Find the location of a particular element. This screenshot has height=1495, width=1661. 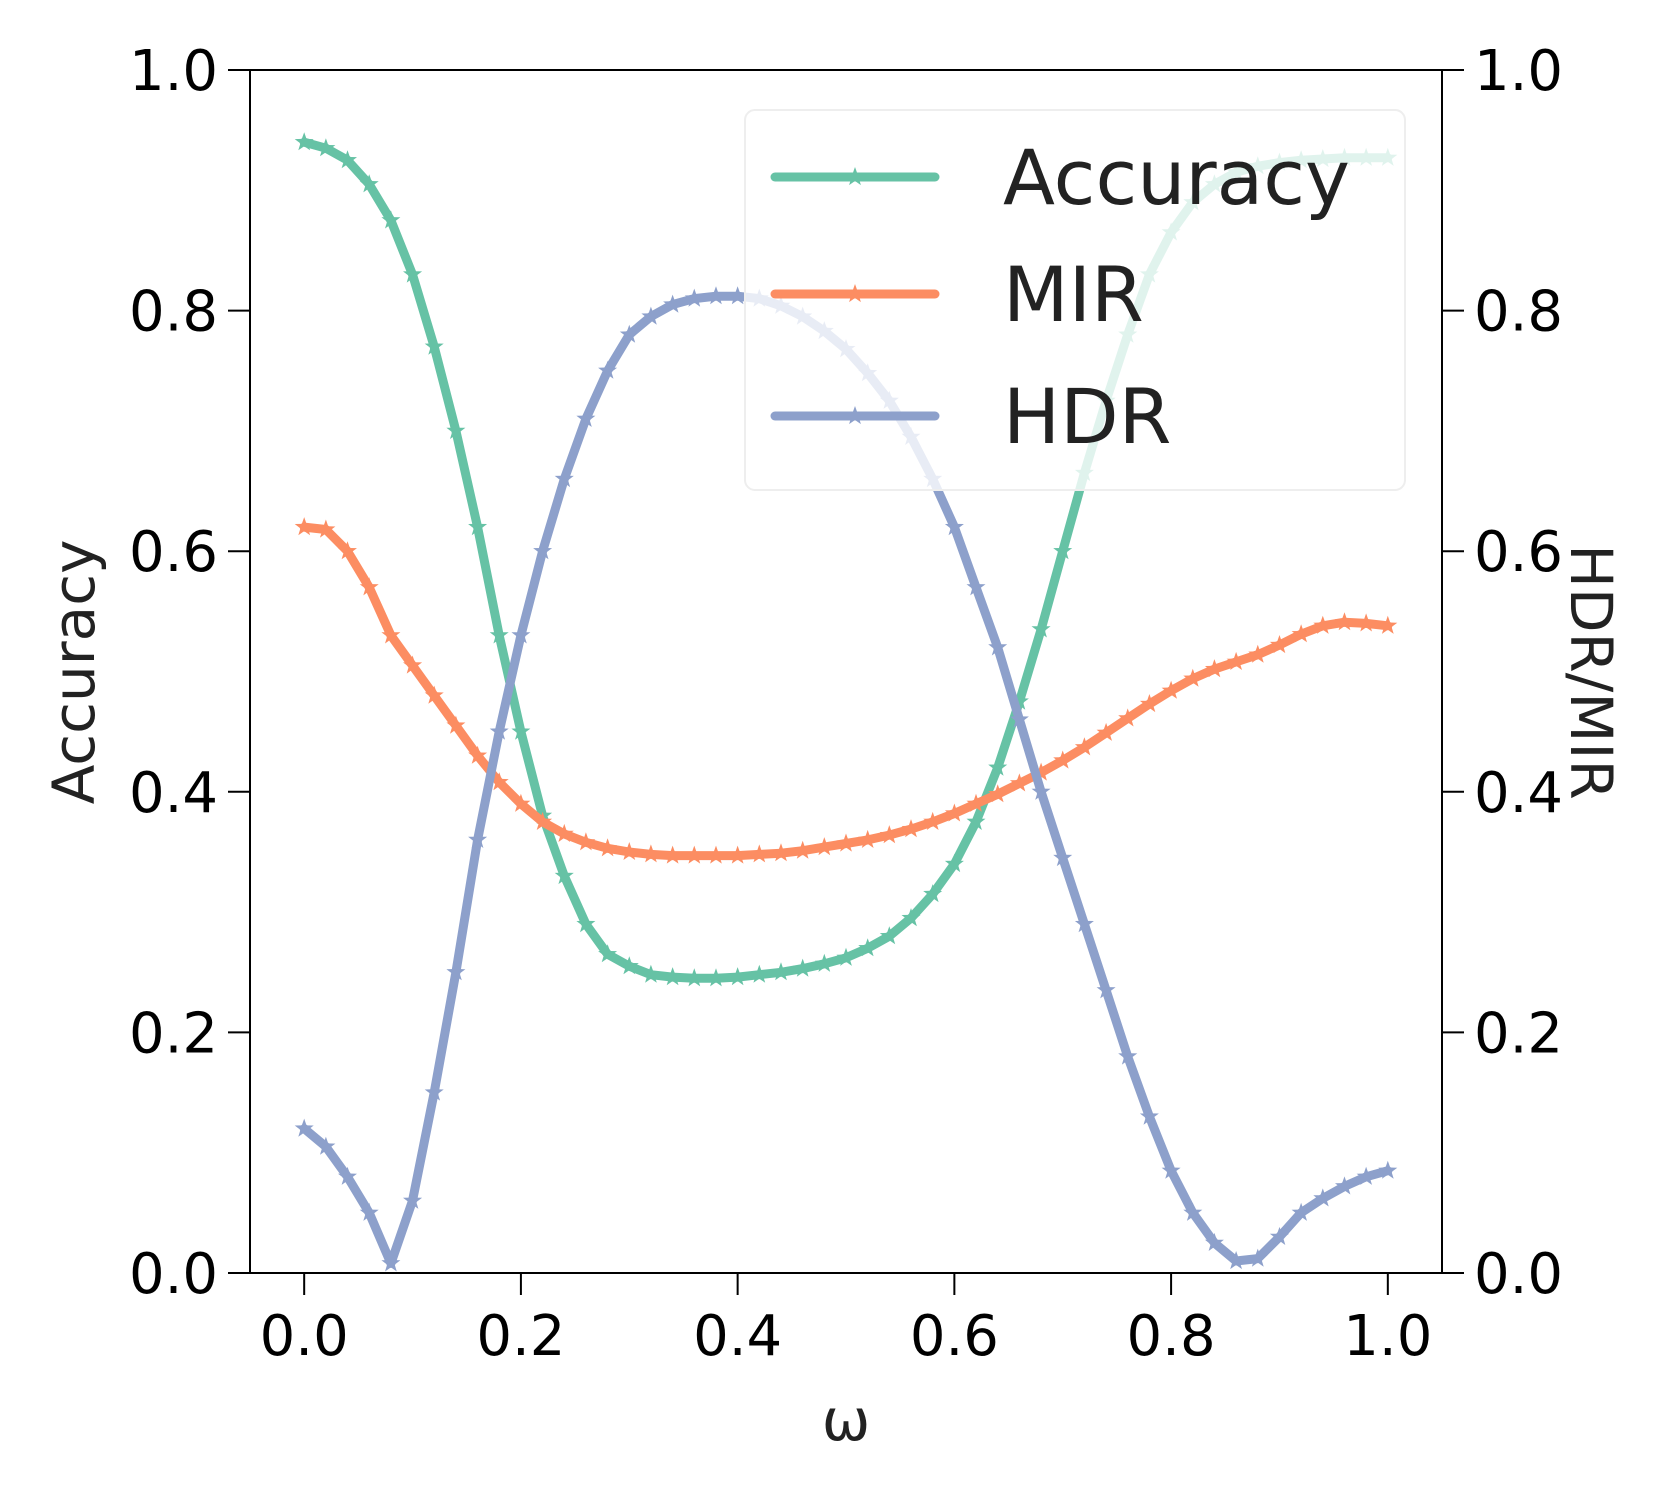

right-y-tick-label: 1.0 is located at coordinates (1518, 71).